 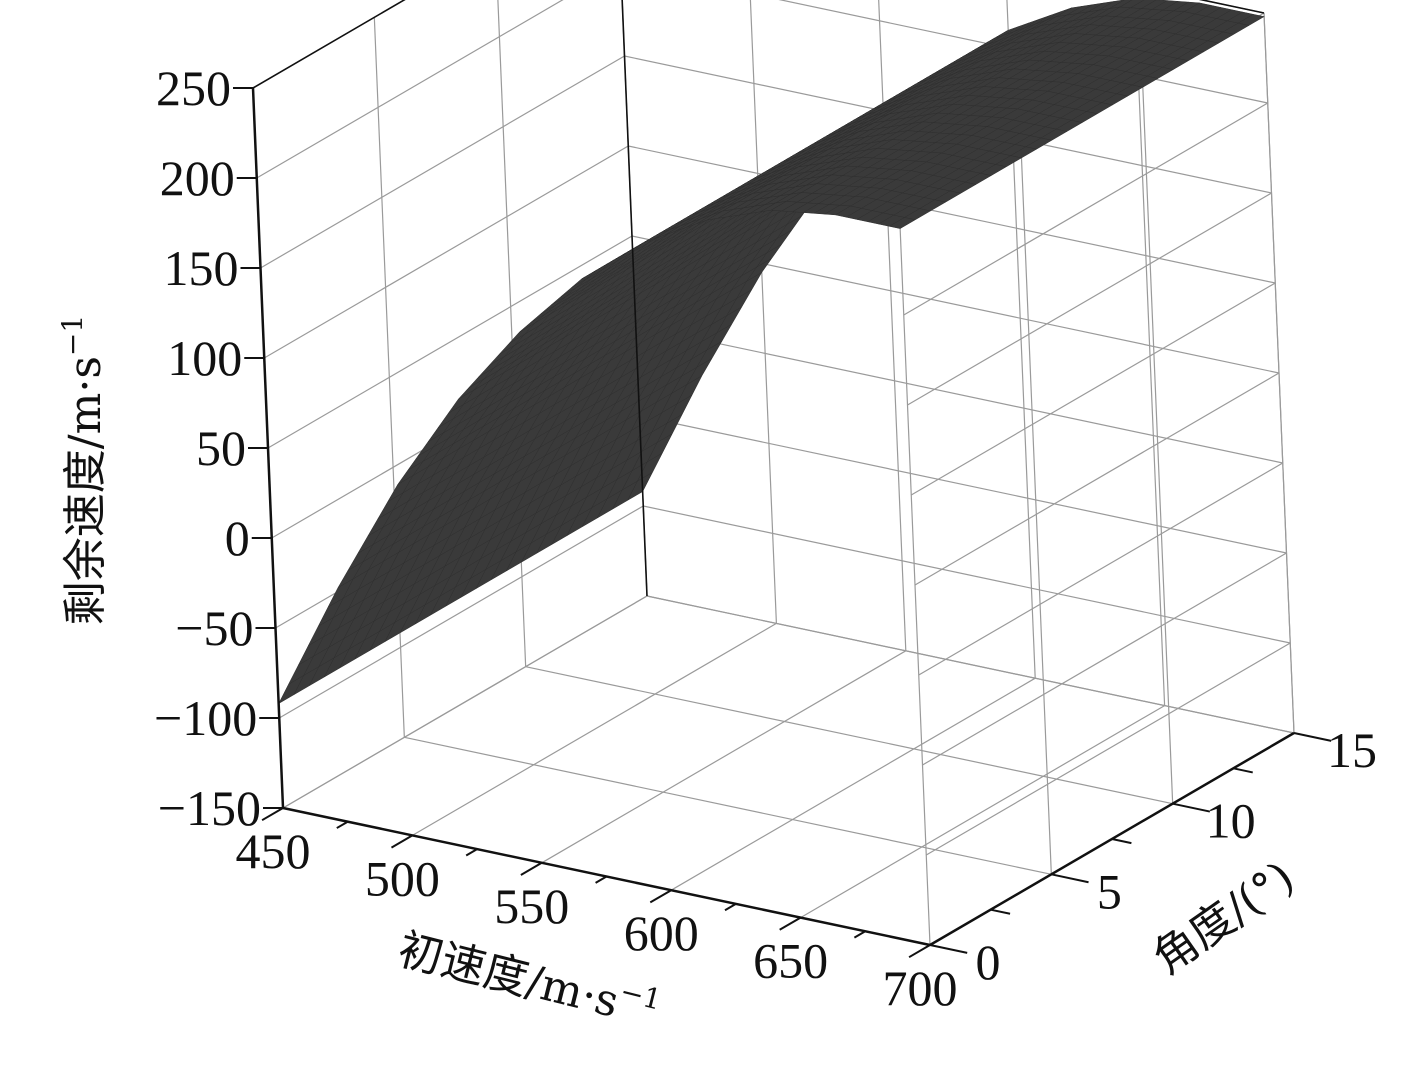 I want to click on x-tick-label: 700, so click(x=920, y=988).